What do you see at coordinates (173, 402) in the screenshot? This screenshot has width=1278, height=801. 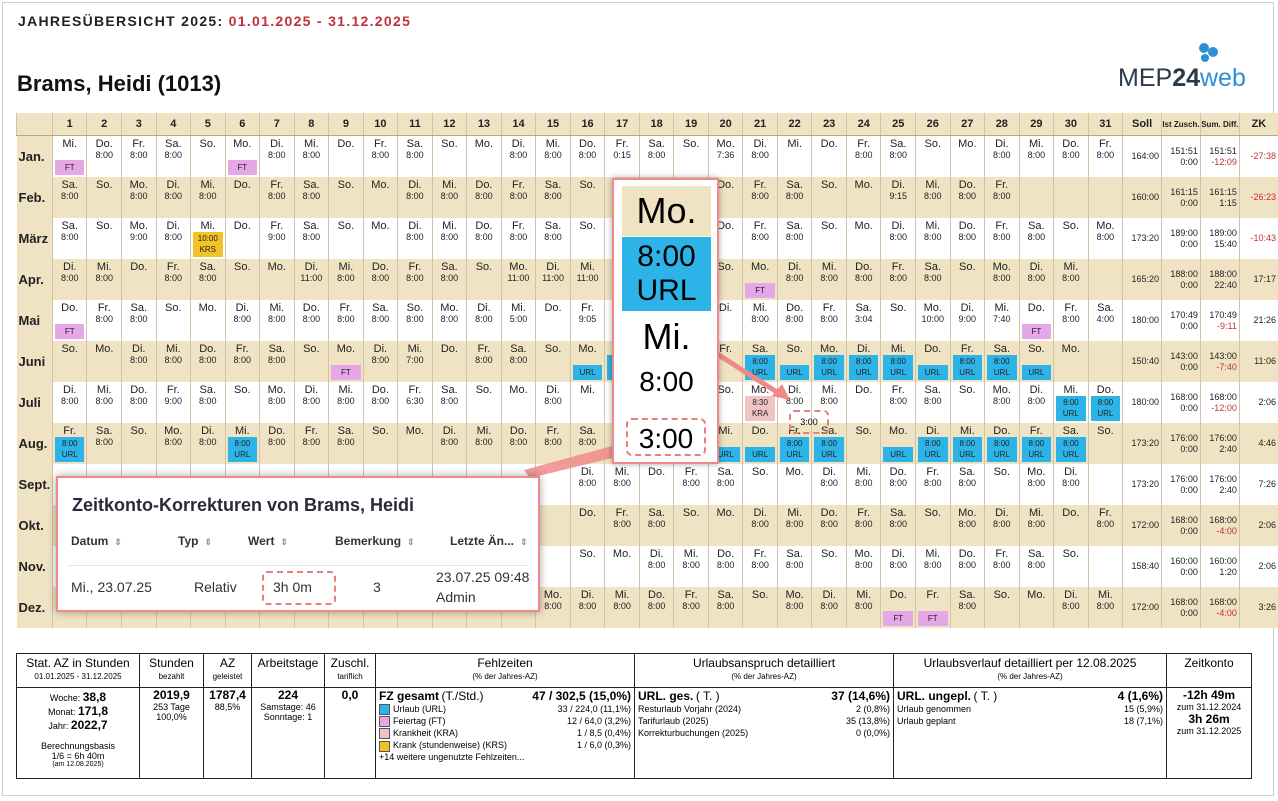 I see `day-cell: Fr. 9:00` at bounding box center [173, 402].